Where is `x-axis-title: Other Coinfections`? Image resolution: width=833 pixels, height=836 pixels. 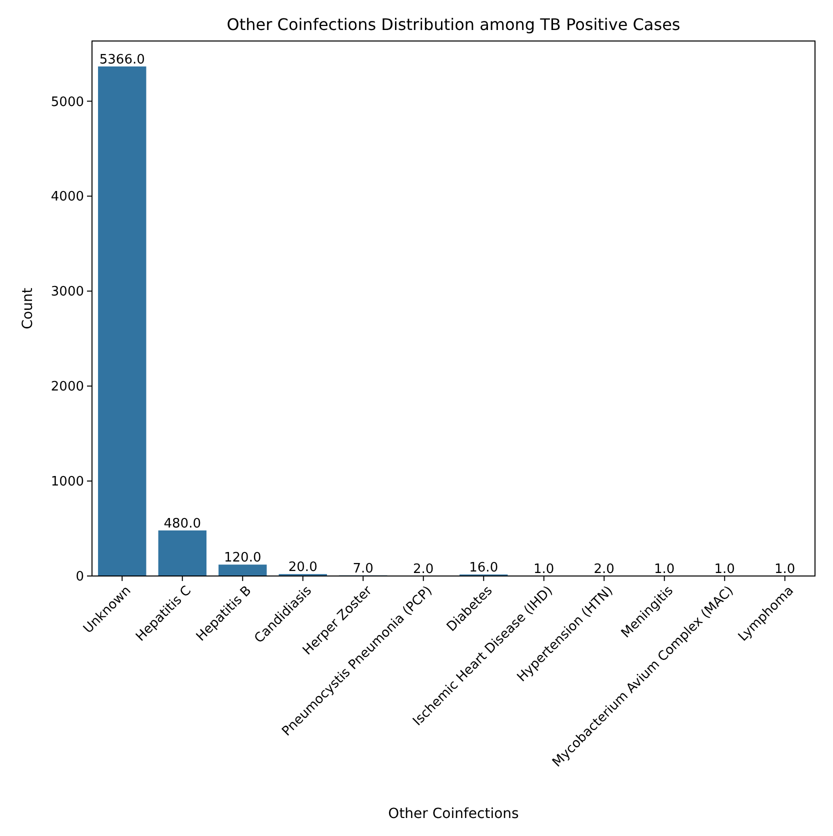
x-axis-title: Other Coinfections is located at coordinates (453, 814).